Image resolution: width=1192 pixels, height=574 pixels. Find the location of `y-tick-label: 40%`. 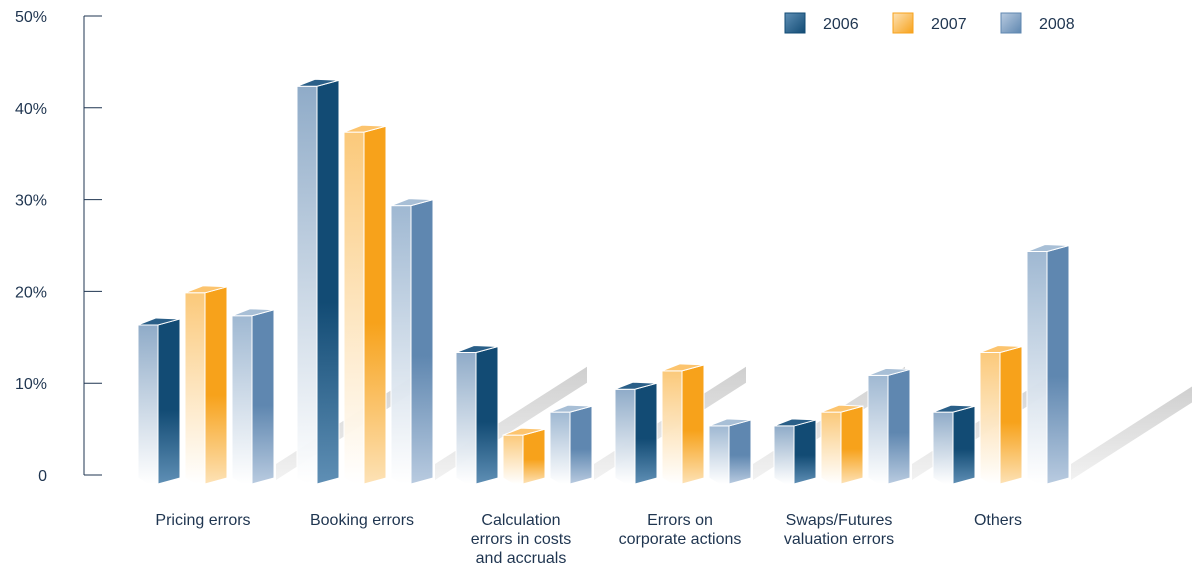

y-tick-label: 40% is located at coordinates (31, 109).